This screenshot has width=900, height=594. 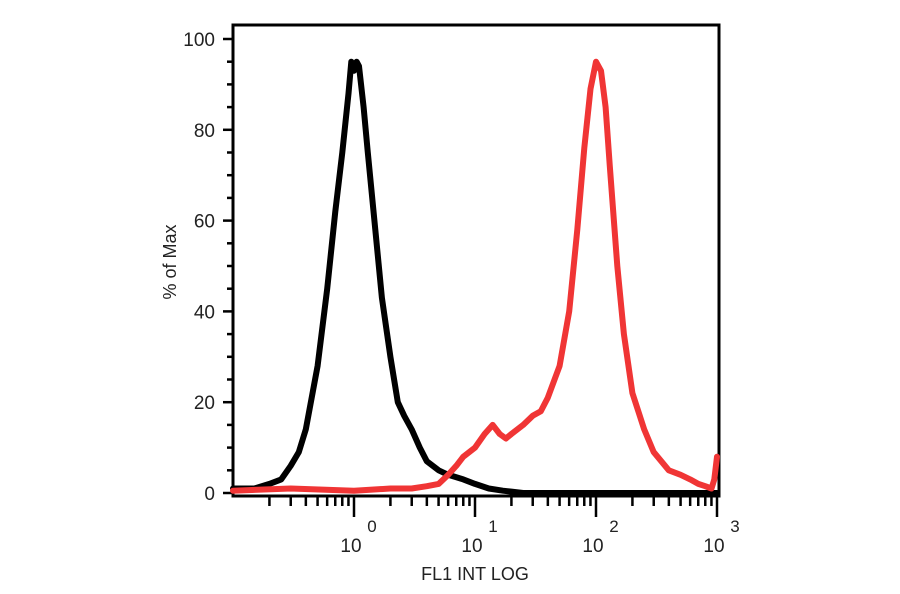 What do you see at coordinates (613, 526) in the screenshot?
I see `x-tick-exponent: 2` at bounding box center [613, 526].